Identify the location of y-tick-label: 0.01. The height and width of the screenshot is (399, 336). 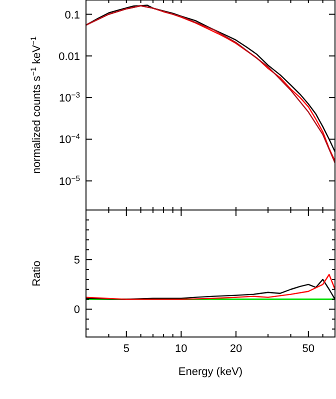
(69, 56).